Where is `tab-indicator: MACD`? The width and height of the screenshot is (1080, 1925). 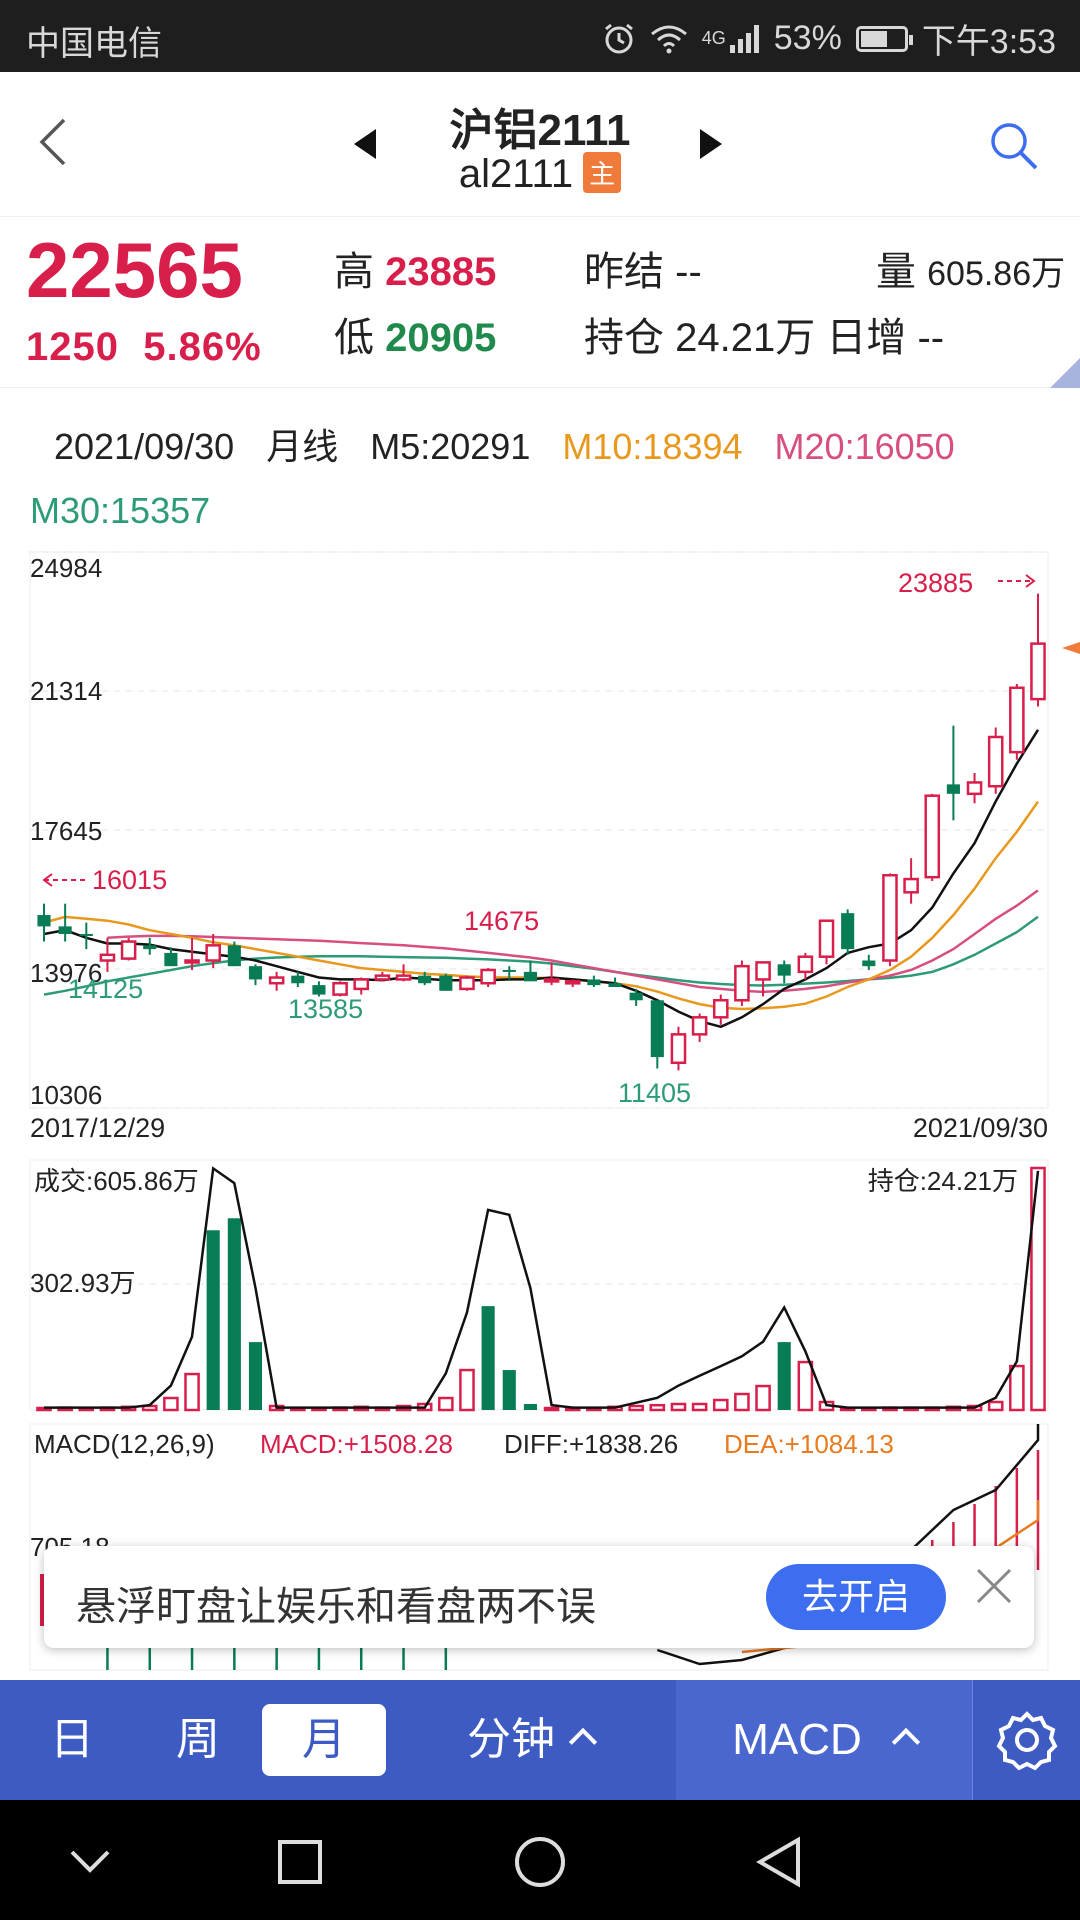 tab-indicator: MACD is located at coordinates (824, 1740).